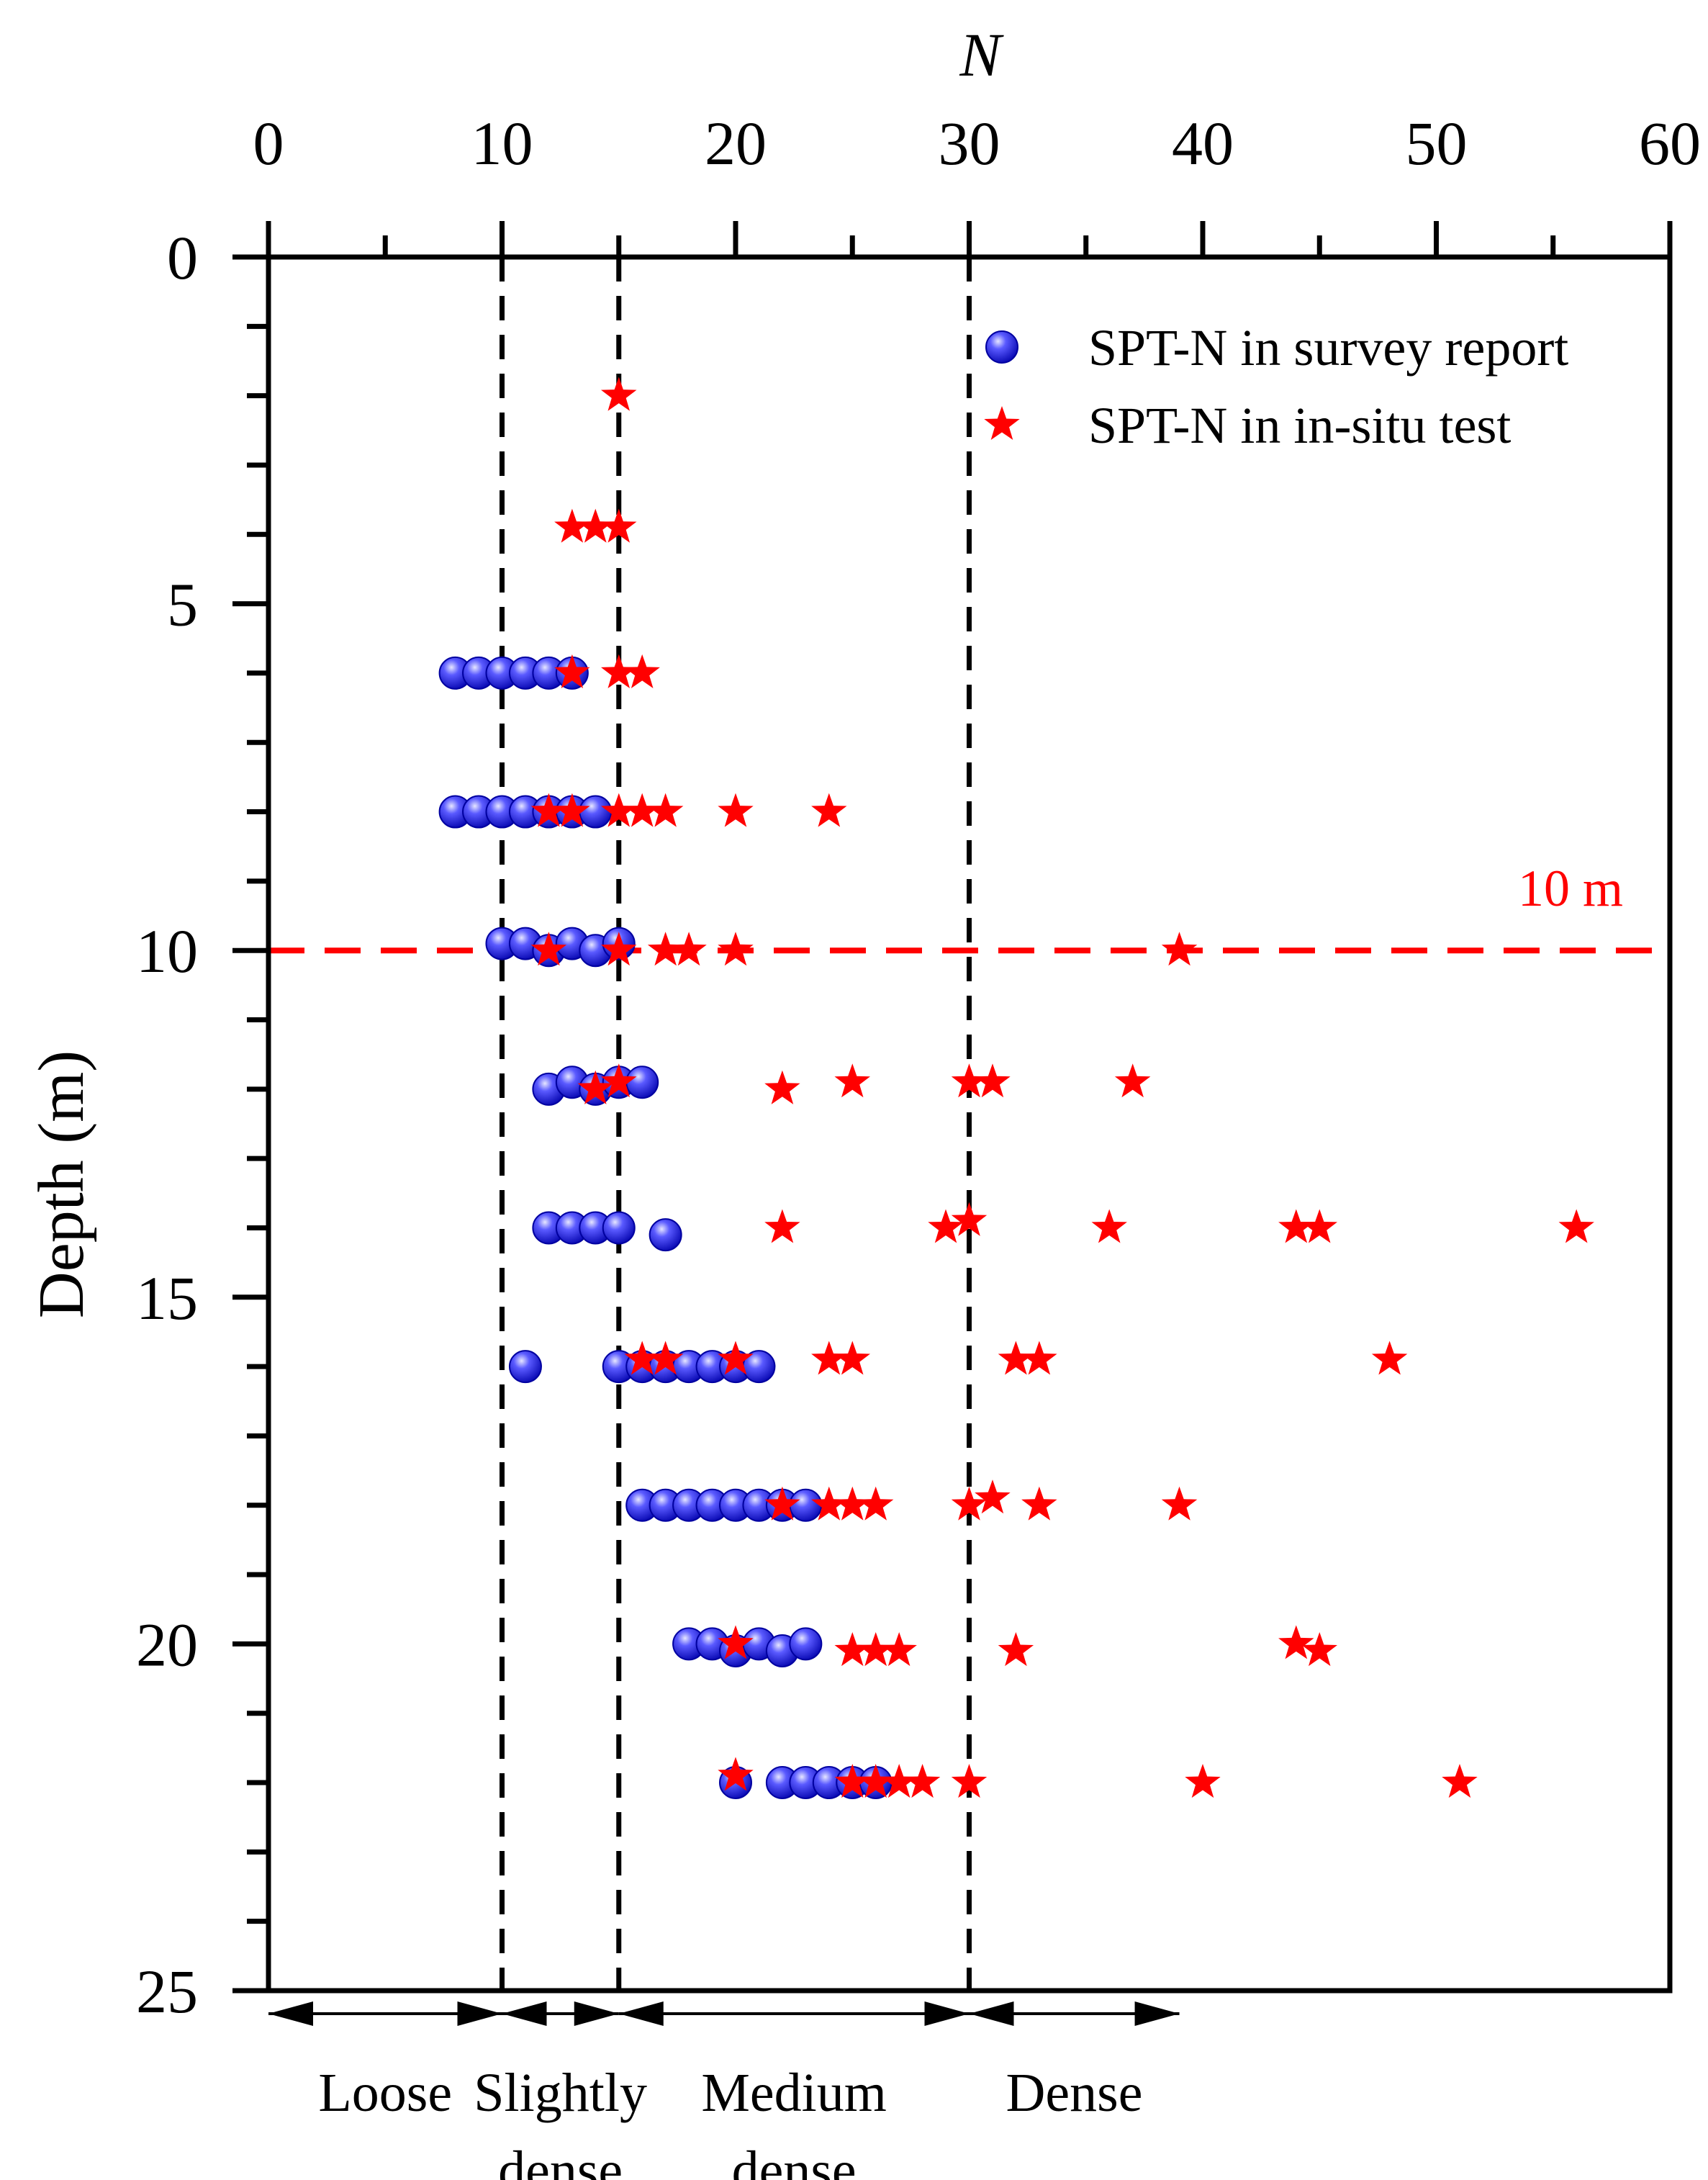  Describe the element at coordinates (1074, 2093) in the screenshot. I see `zone-label-4: Dense` at that location.